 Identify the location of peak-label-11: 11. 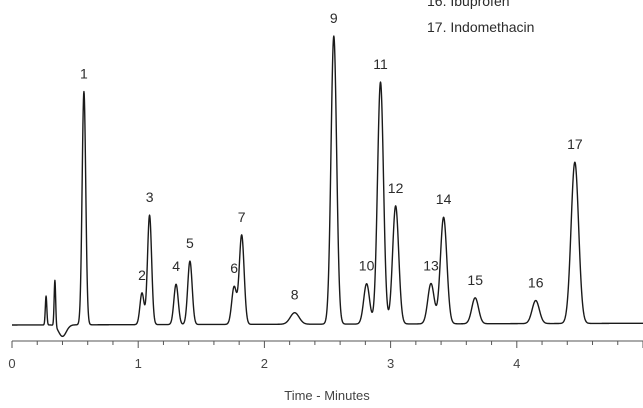
(380, 64).